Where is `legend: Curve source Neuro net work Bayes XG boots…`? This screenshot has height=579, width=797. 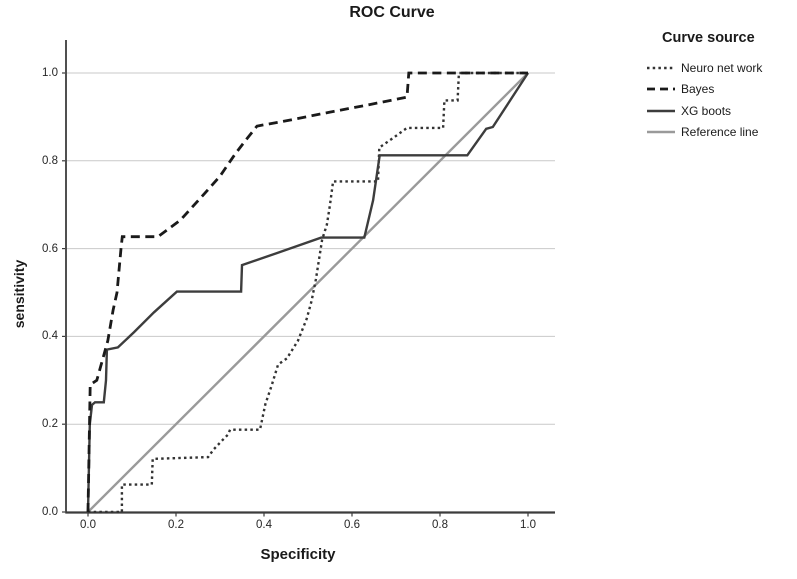
legend: Curve source Neuro net work Bayes XG boots… is located at coordinates (721, 86).